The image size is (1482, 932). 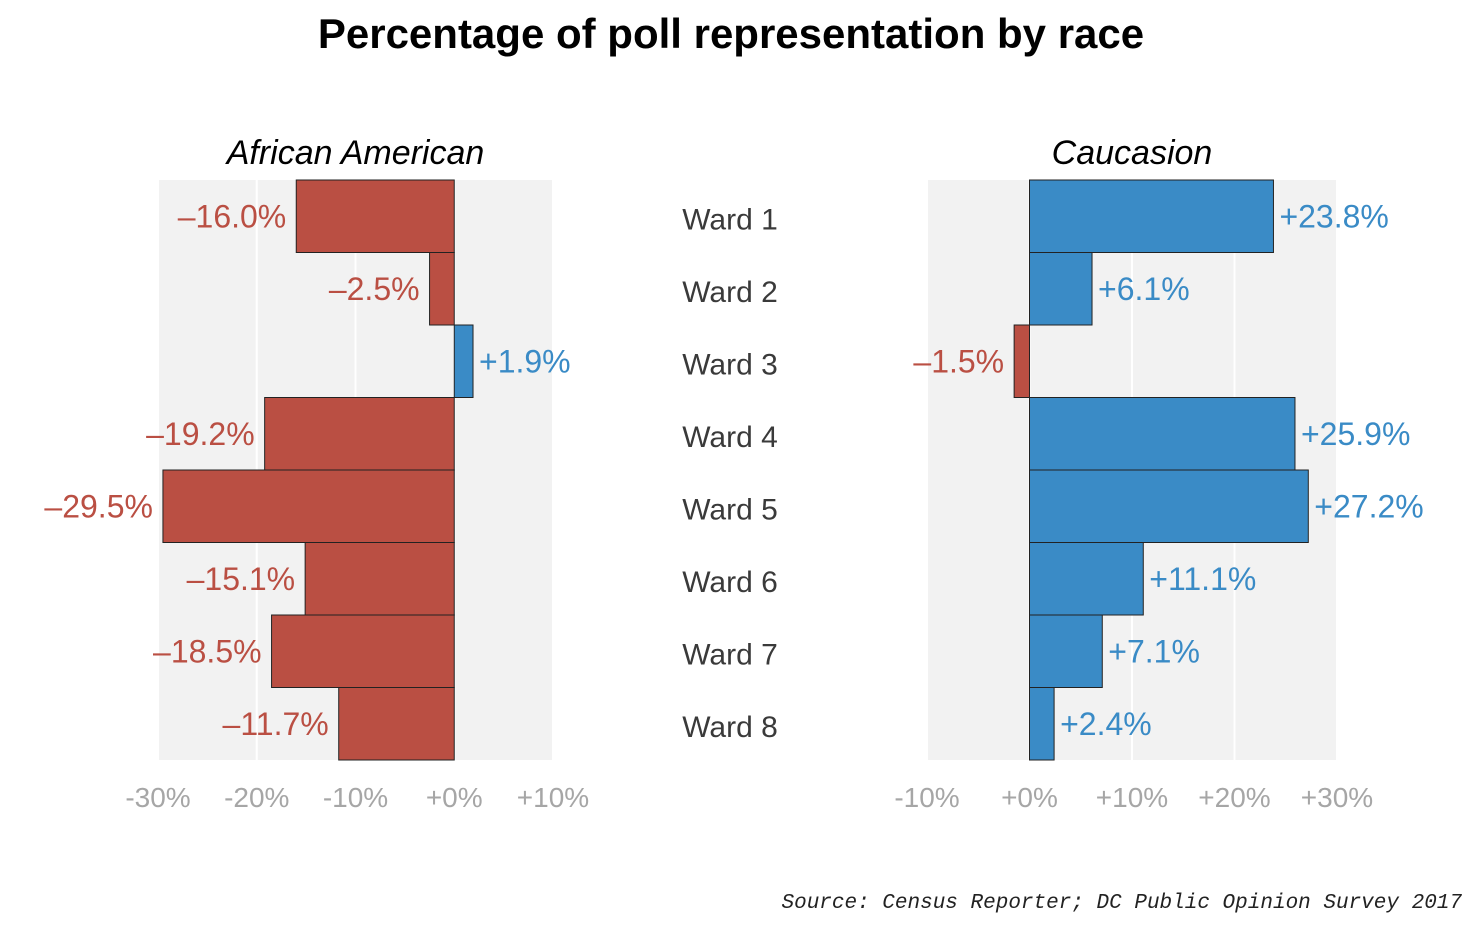 I want to click on caucasion-panel-title: Caucasion, so click(x=1132, y=153).